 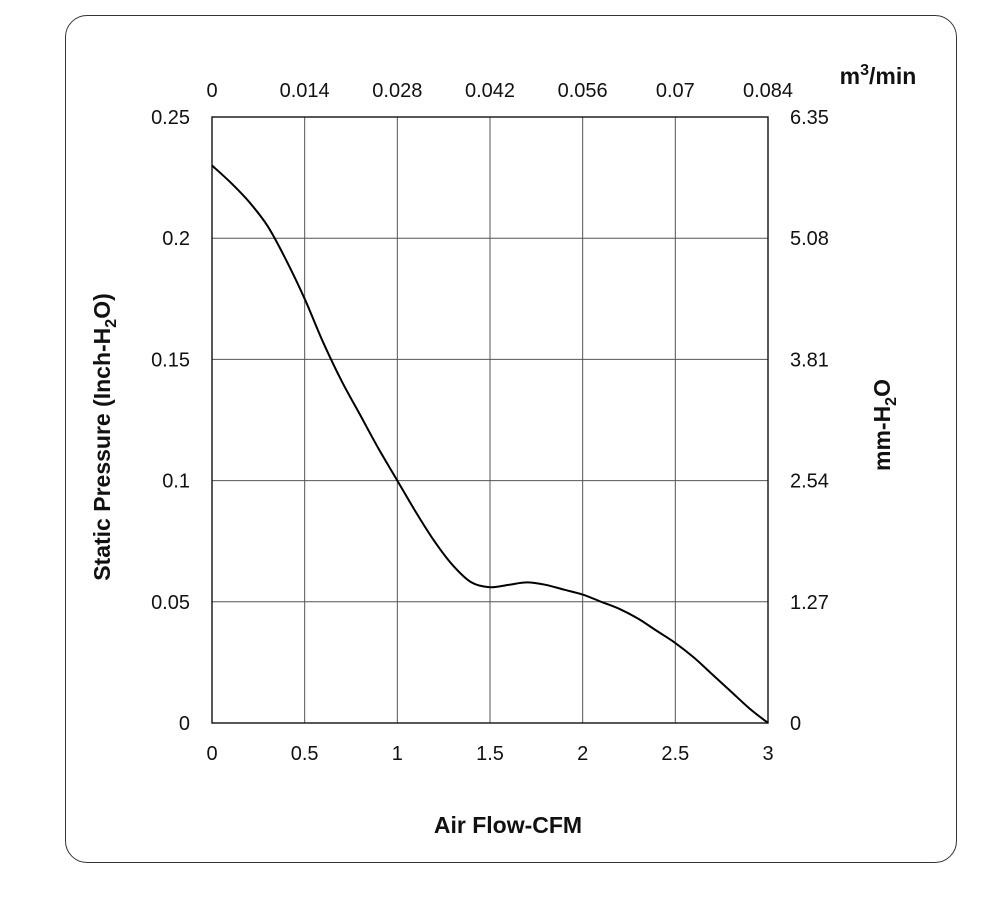 I want to click on top-tick-label: 0, so click(x=211, y=91).